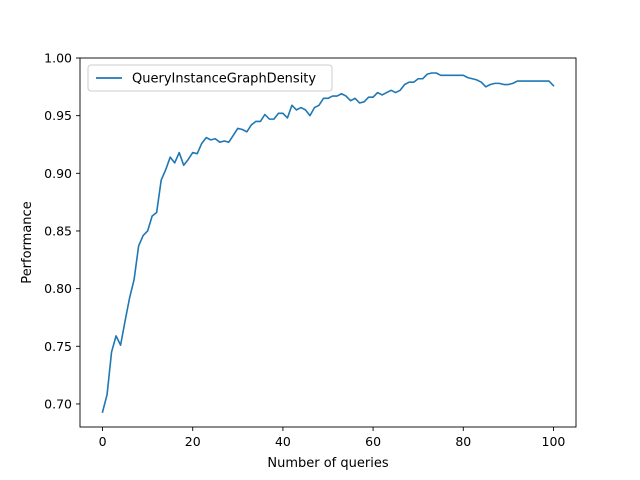 The height and width of the screenshot is (480, 640). Describe the element at coordinates (58, 288) in the screenshot. I see `y-tick-label: 0.80` at that location.